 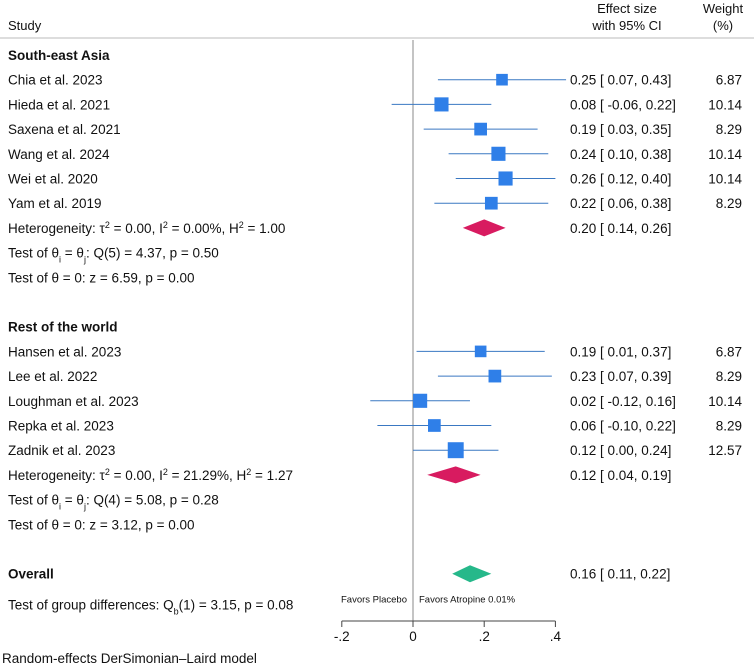 I want to click on header-weight-line1: Weight, so click(x=723, y=8).